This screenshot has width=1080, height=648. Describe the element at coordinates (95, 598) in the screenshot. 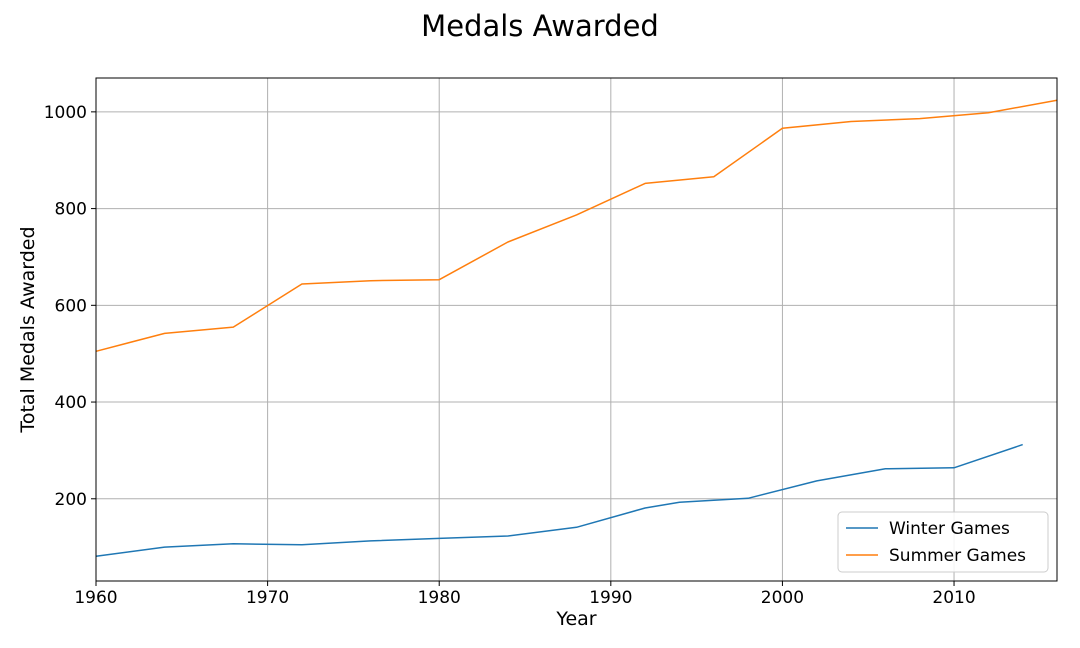

I see `x-tick-label: 1960` at that location.